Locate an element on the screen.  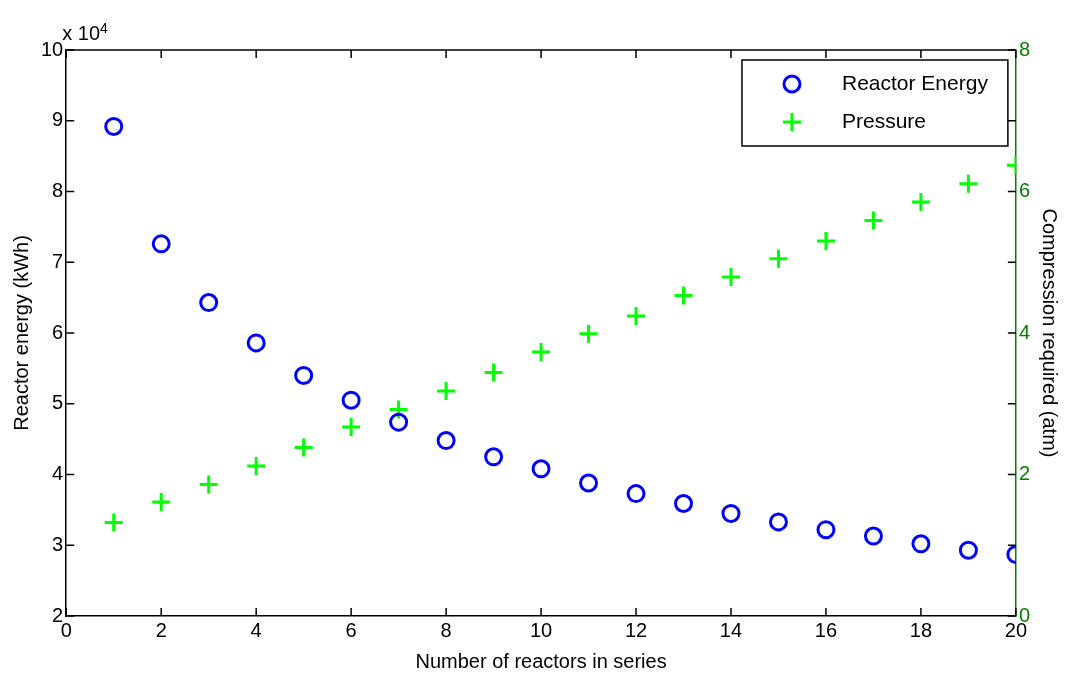
x-tick-label: 2 is located at coordinates (161, 629).